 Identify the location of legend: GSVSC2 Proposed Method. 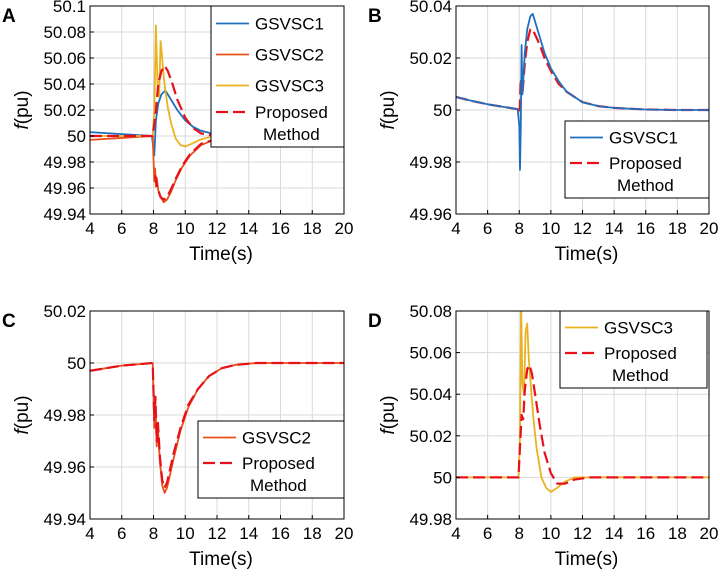
(271, 459).